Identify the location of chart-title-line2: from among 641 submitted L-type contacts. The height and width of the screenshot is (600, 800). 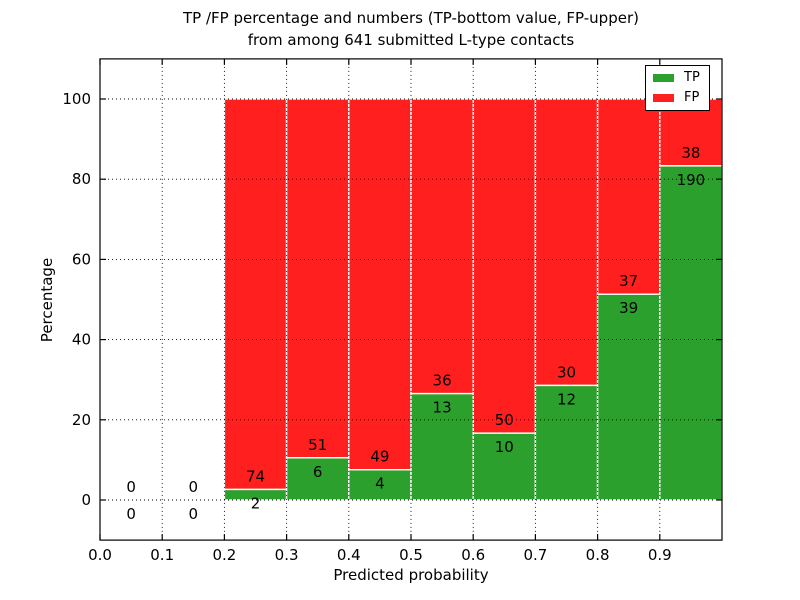
(411, 40).